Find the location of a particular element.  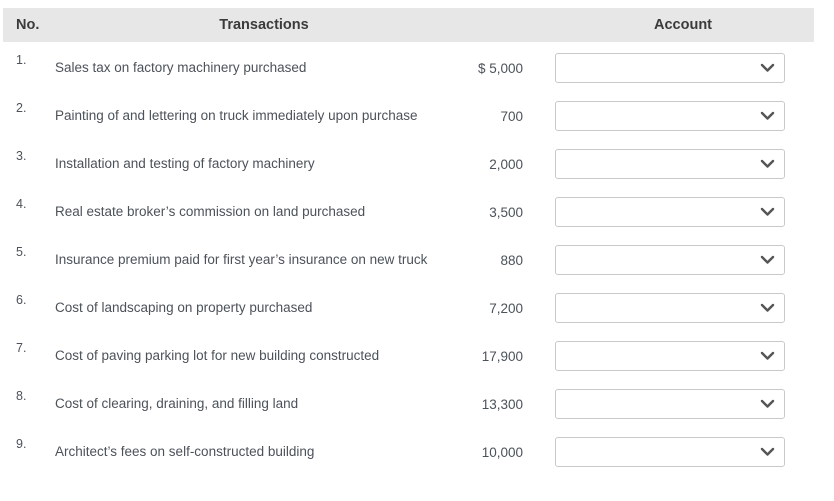

transaction-amount: 3,500 is located at coordinates (506, 212).